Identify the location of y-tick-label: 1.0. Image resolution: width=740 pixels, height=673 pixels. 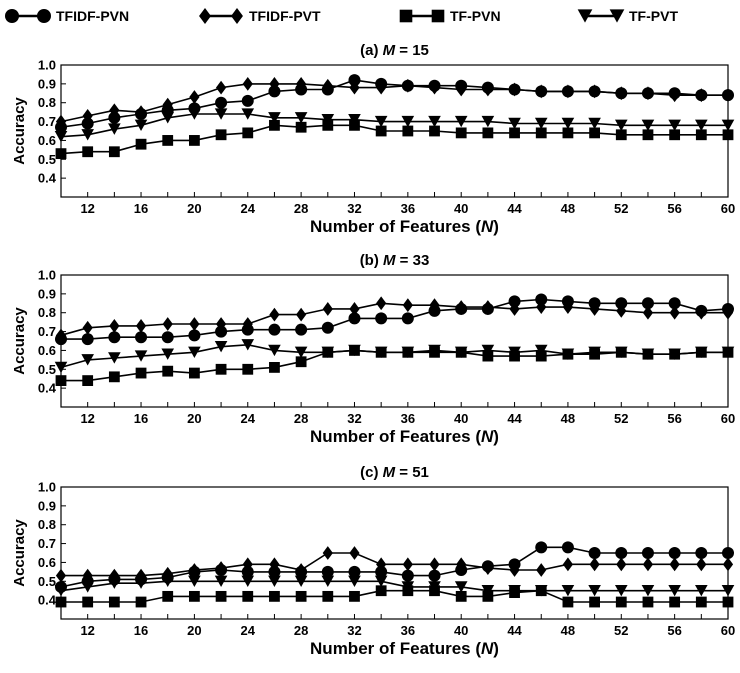
(47, 275).